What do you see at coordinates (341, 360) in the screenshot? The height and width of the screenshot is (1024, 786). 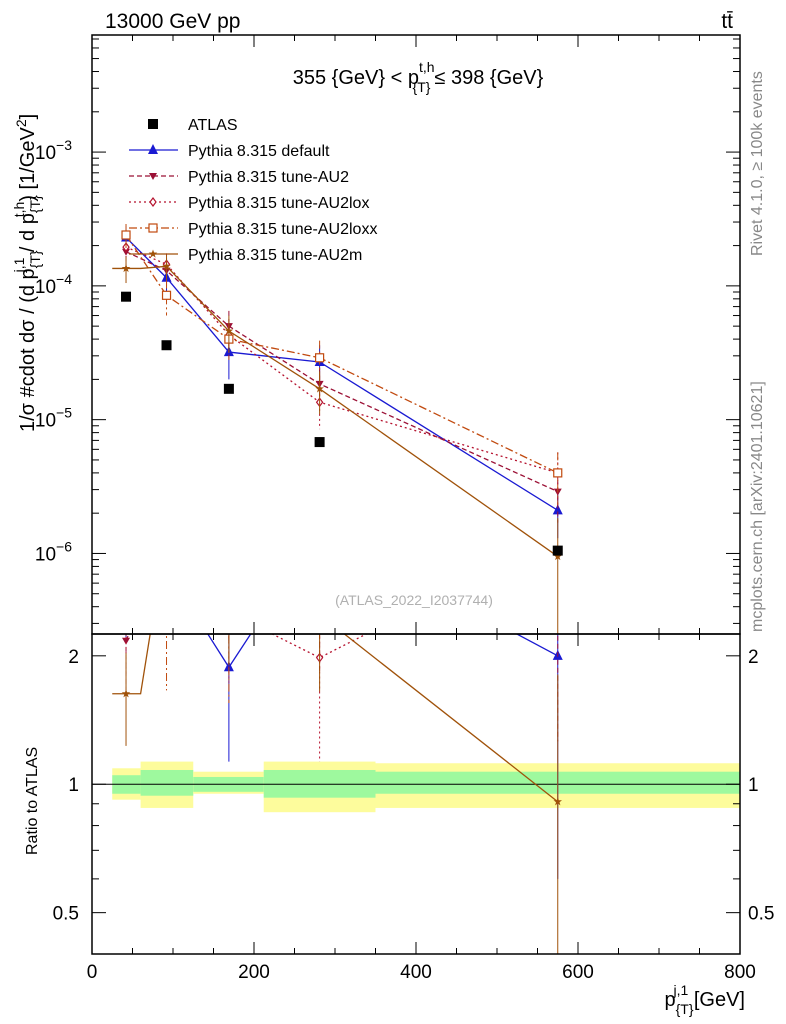 I see `pythia-8-315-tune-au2lox-line` at bounding box center [341, 360].